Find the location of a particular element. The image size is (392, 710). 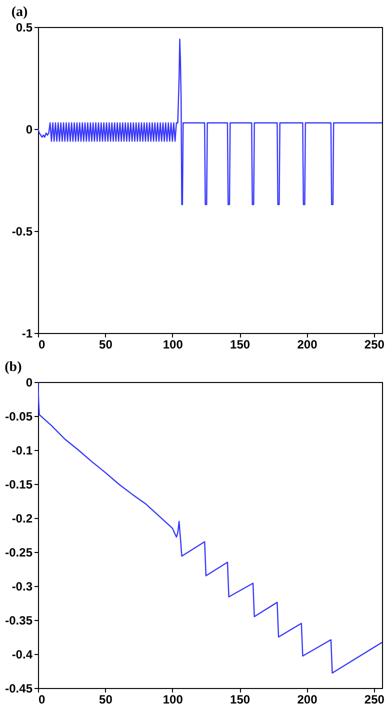

y-tick-label: -0.45 is located at coordinates (19, 689).